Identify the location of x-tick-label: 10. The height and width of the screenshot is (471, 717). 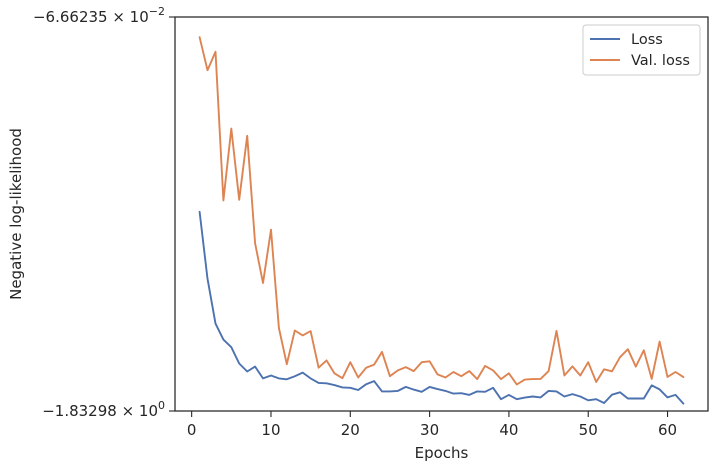
(270, 430).